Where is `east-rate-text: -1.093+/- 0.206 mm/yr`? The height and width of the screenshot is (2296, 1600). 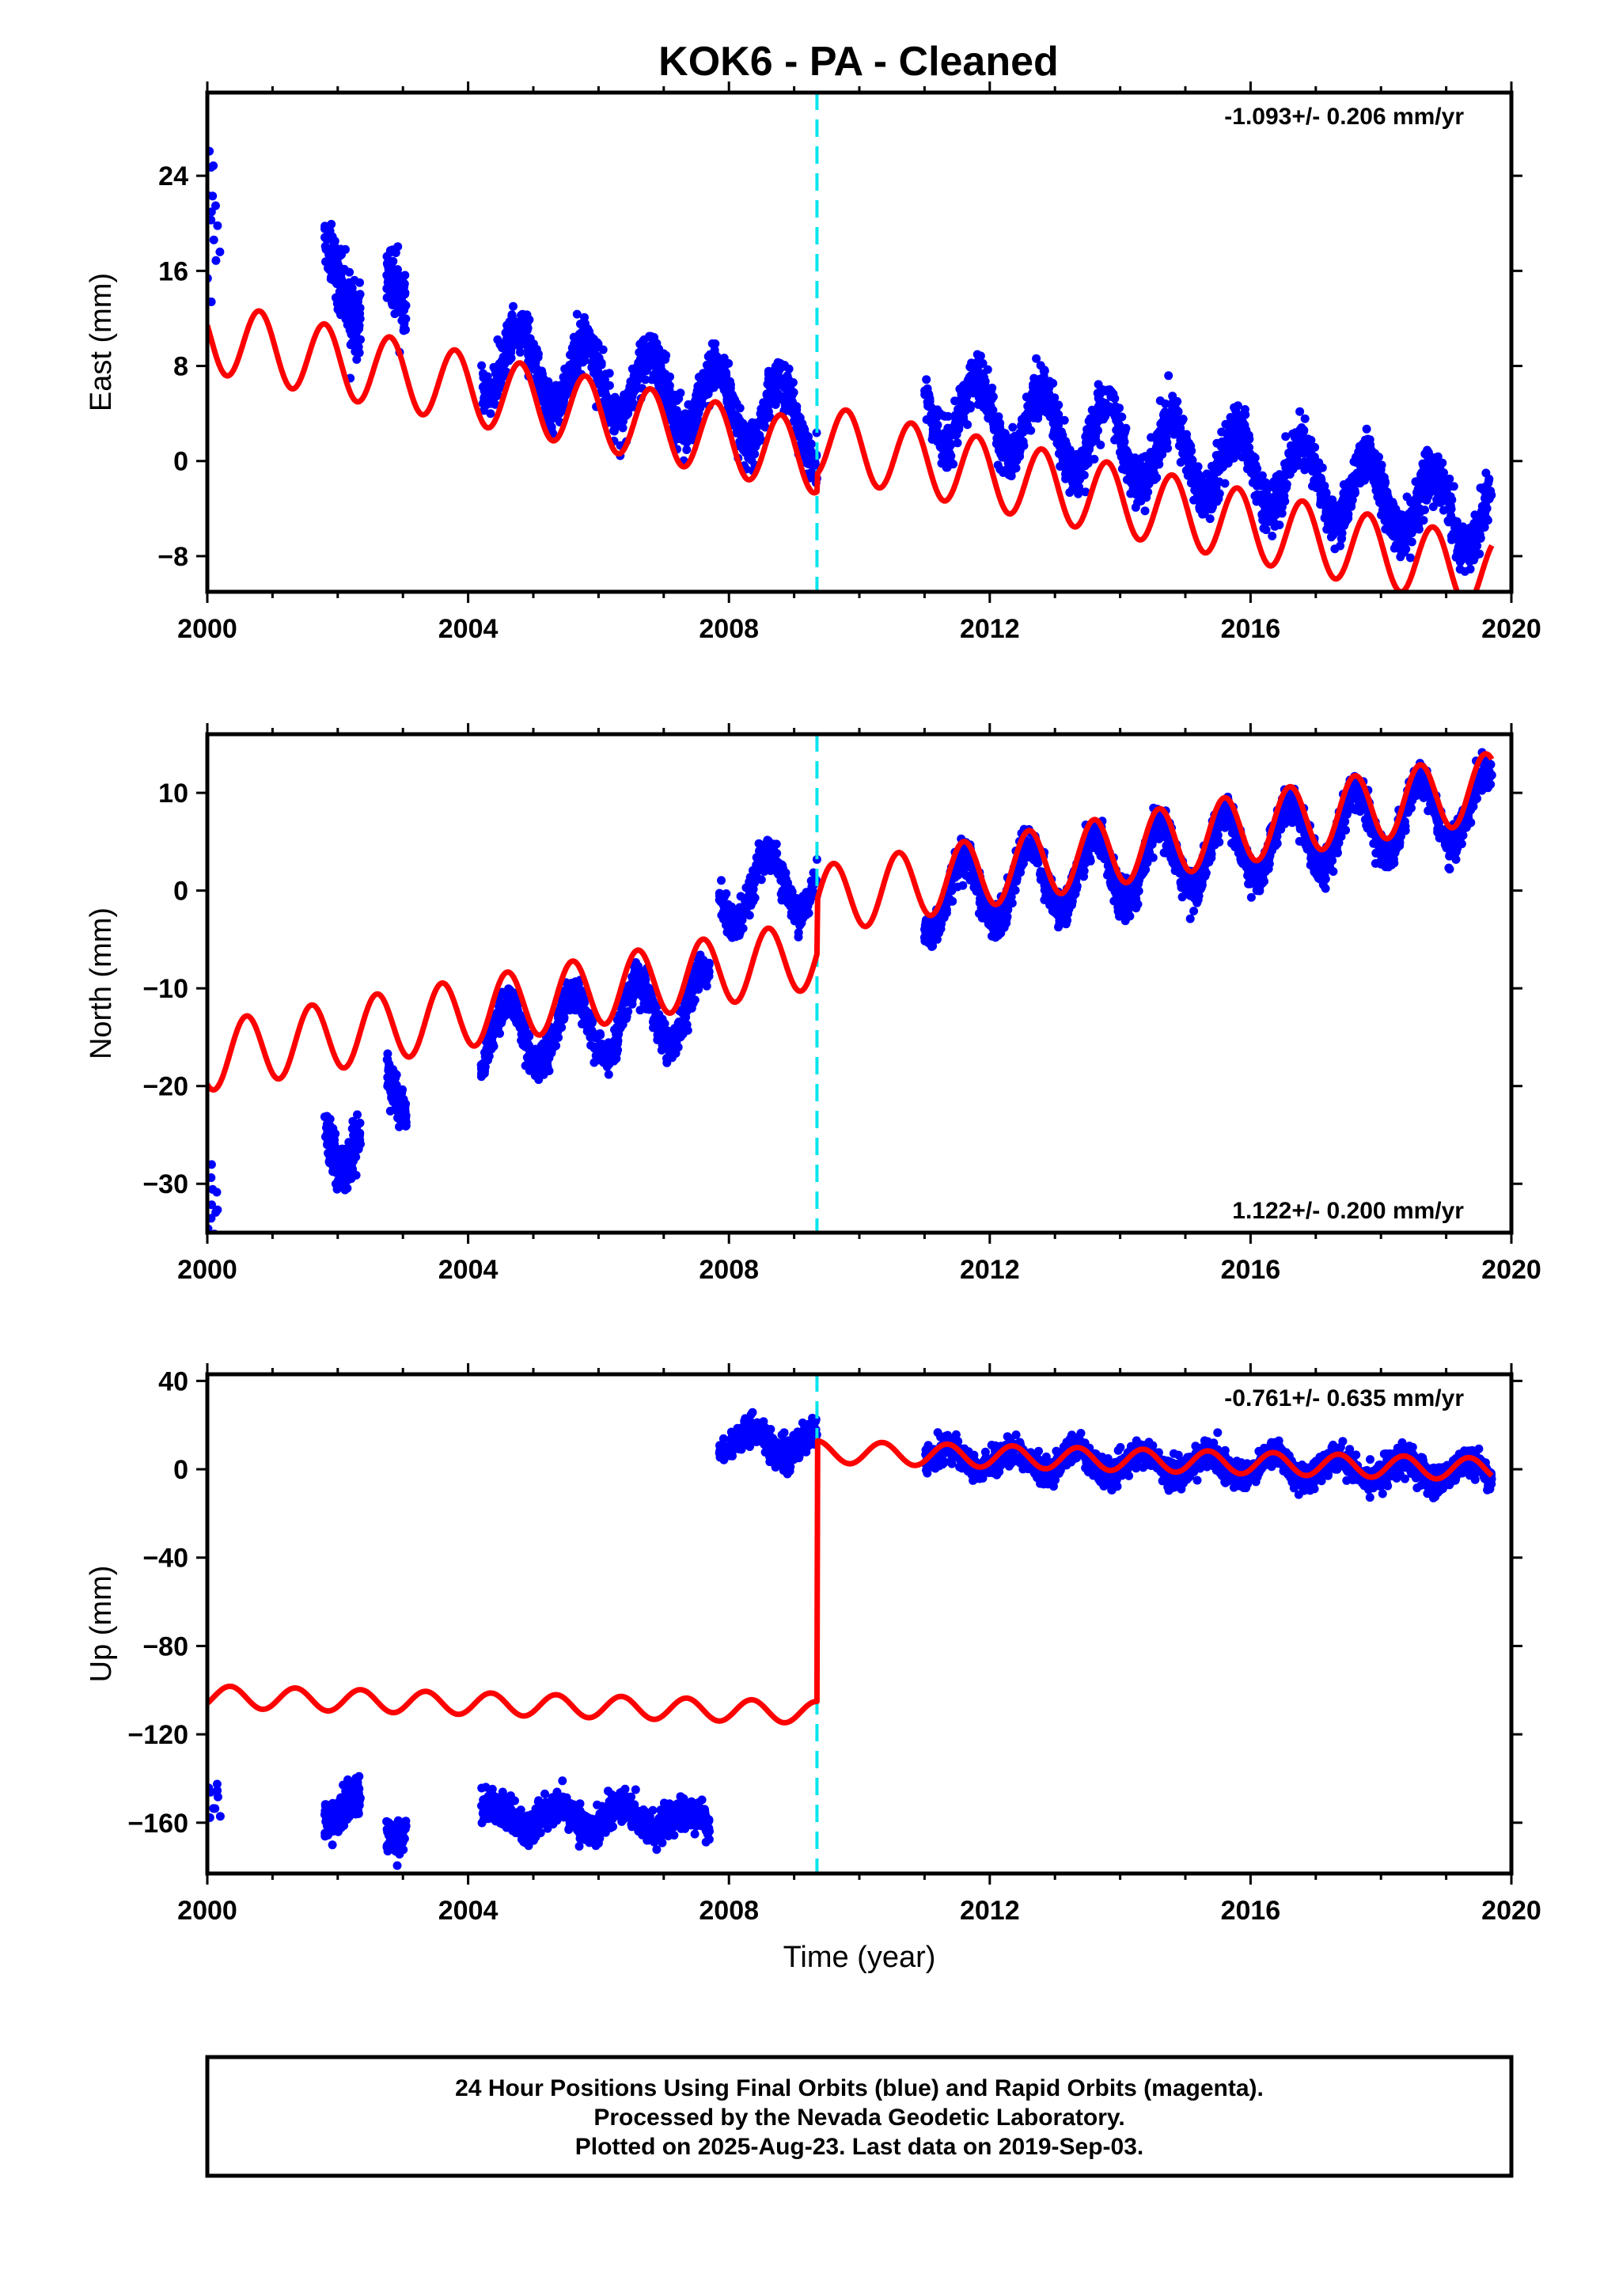
east-rate-text: -1.093+/- 0.206 mm/yr is located at coordinates (1344, 117).